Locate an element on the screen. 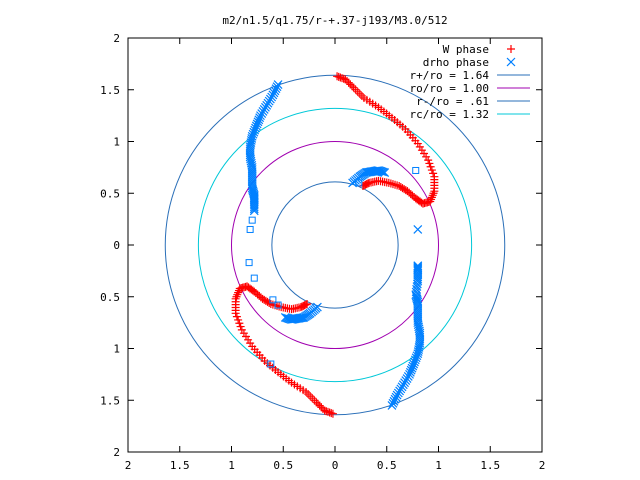  x-tick-label: 0 is located at coordinates (335, 465).